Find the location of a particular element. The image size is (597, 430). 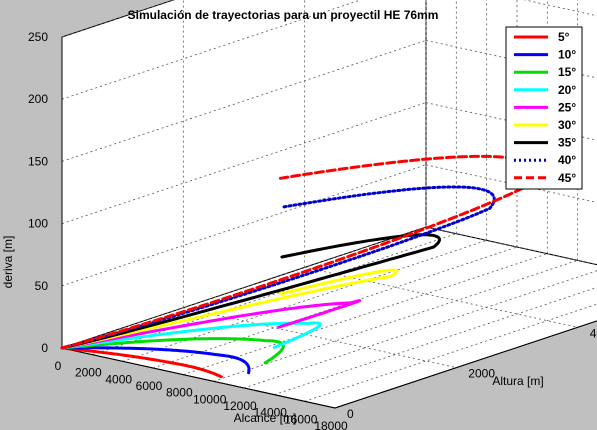

legend-label: 20° is located at coordinates (567, 90).